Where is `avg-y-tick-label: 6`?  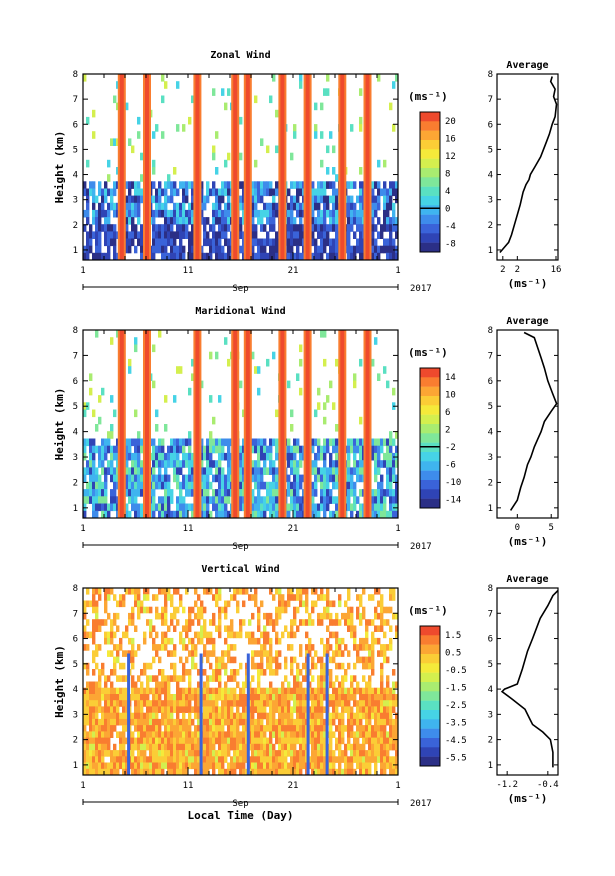
avg-y-tick-label: 6 is located at coordinates (490, 640).